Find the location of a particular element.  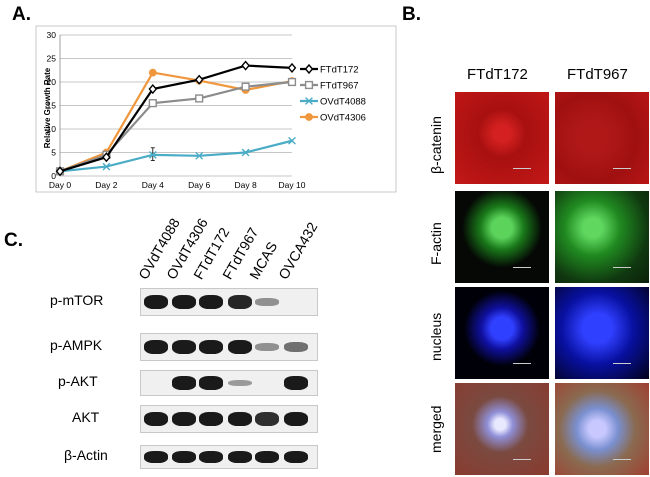

y-tick-label: 15 is located at coordinates (52, 106).